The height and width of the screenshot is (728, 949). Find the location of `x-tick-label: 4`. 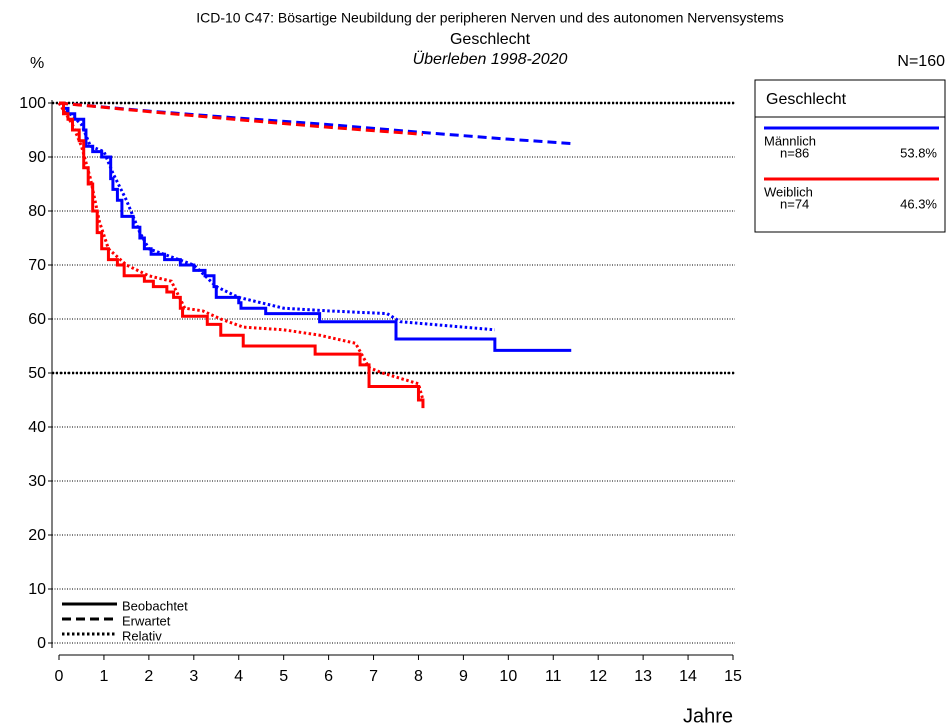

x-tick-label: 4 is located at coordinates (238, 676).